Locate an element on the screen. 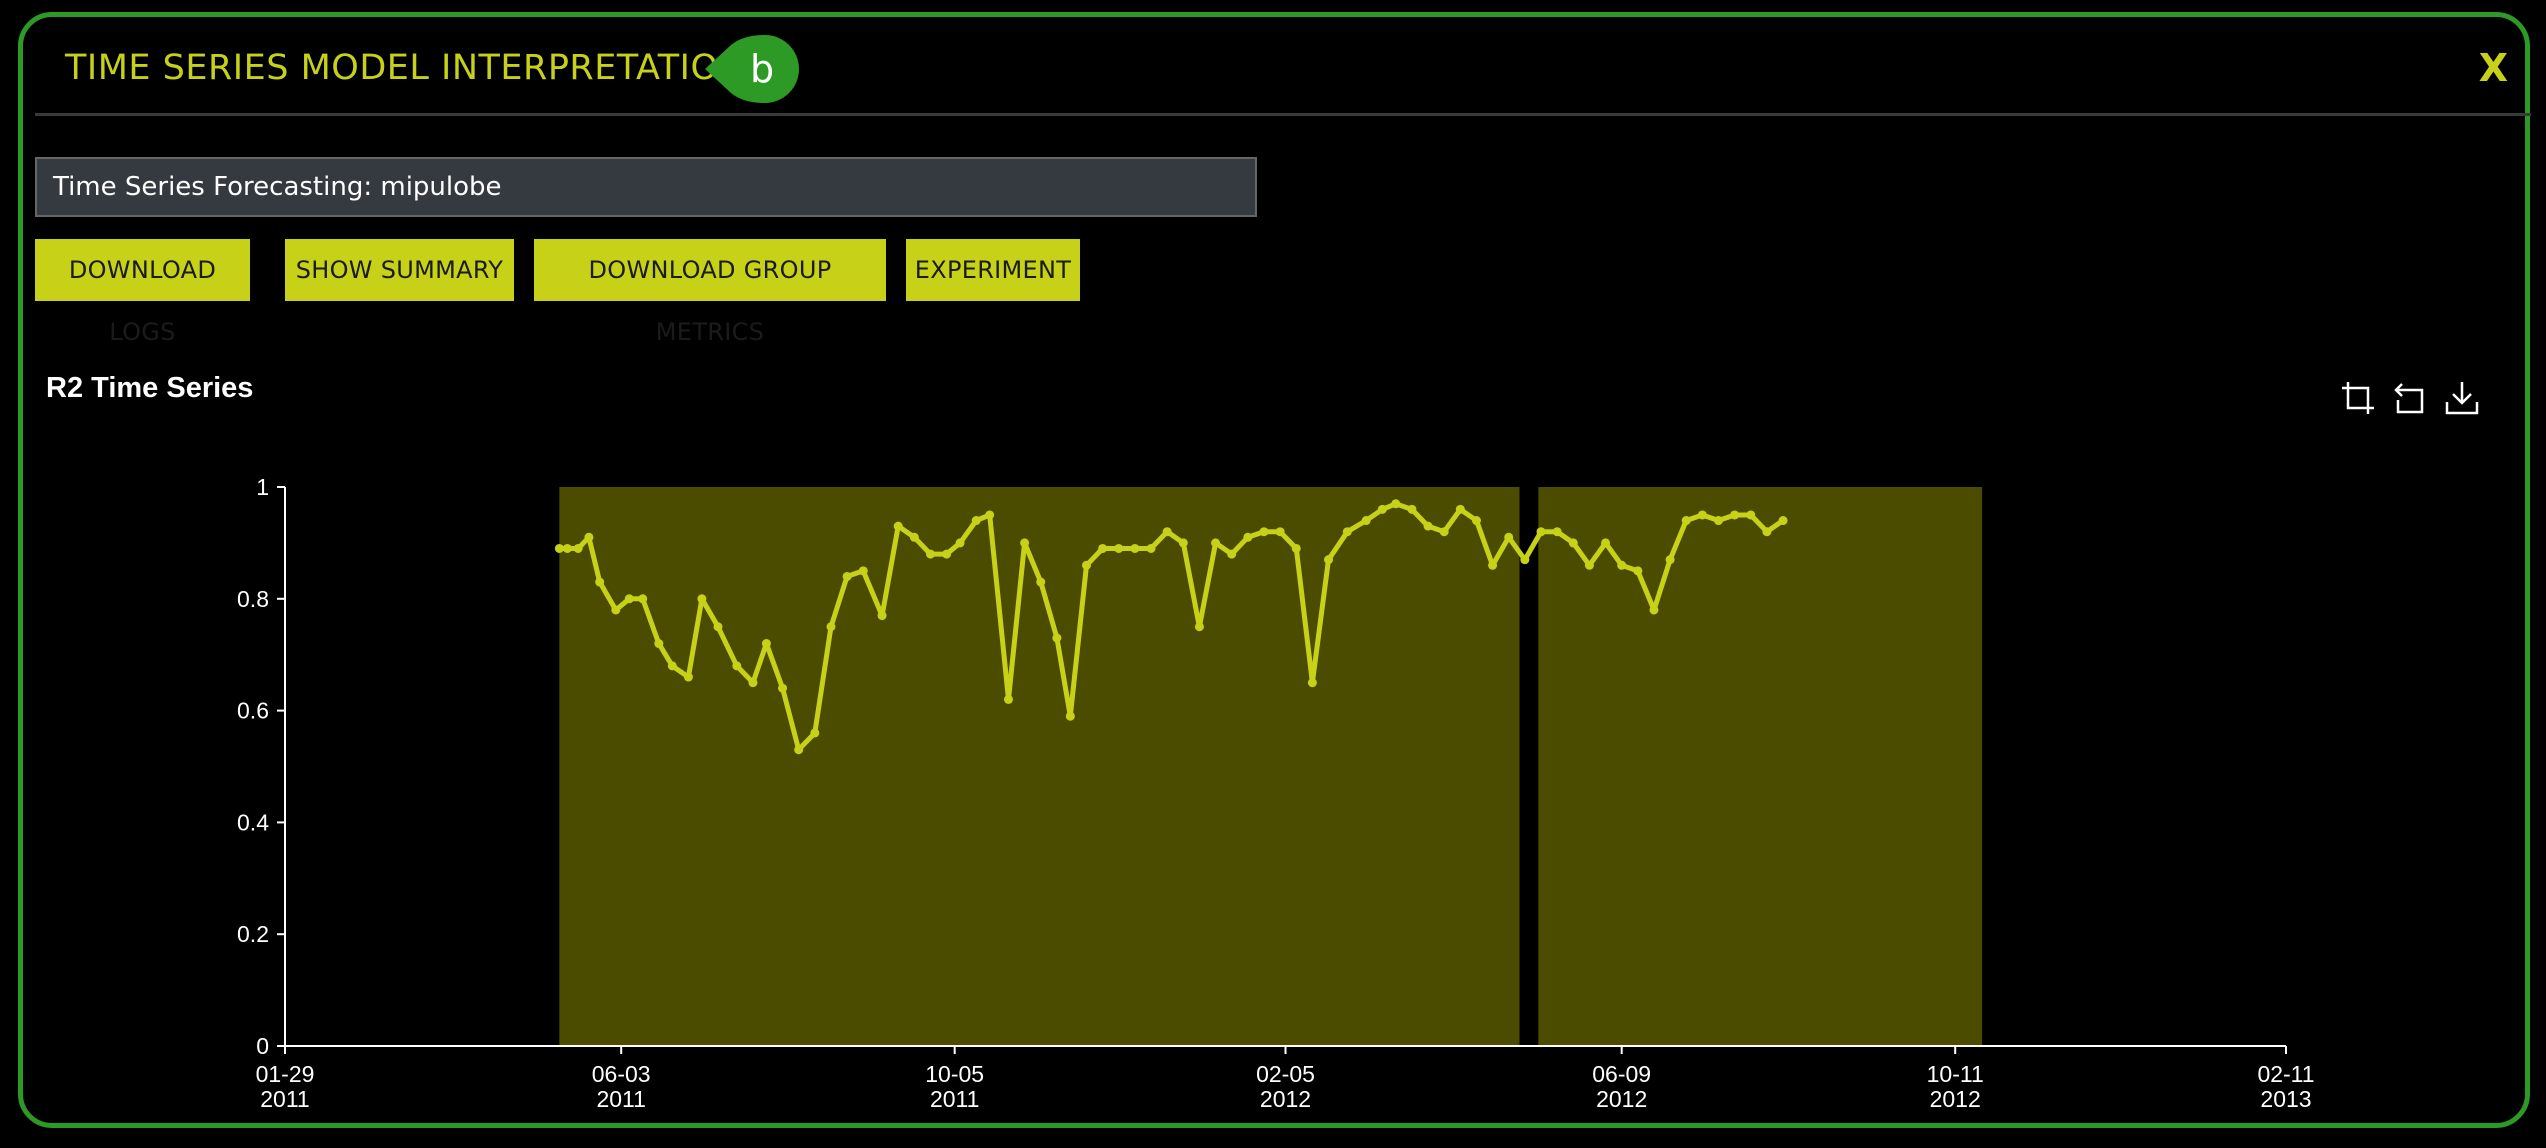 The height and width of the screenshot is (1148, 2546). y-tick-label: 0.6 is located at coordinates (253, 711).